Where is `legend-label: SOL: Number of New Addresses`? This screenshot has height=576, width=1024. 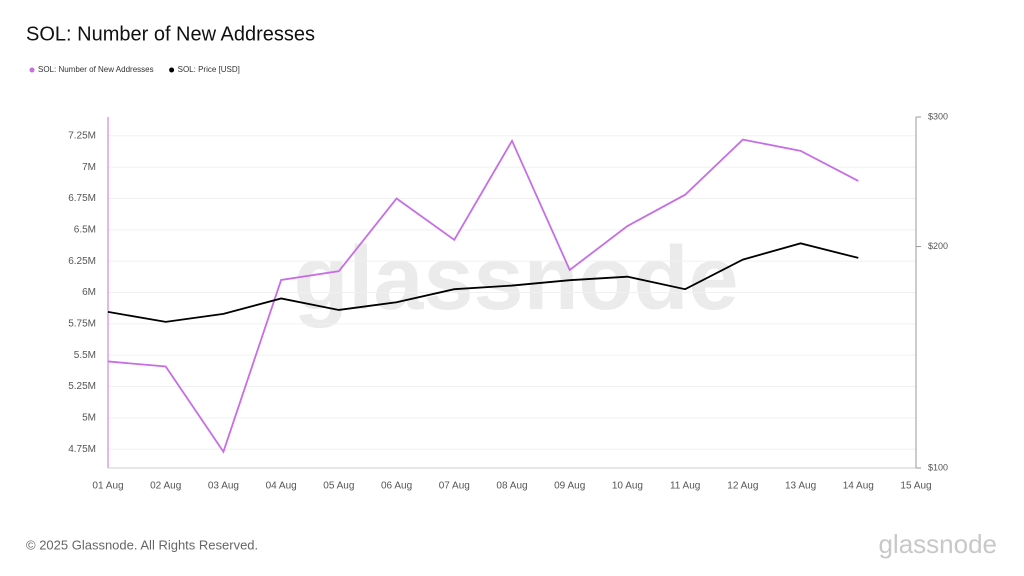 legend-label: SOL: Number of New Addresses is located at coordinates (96, 69).